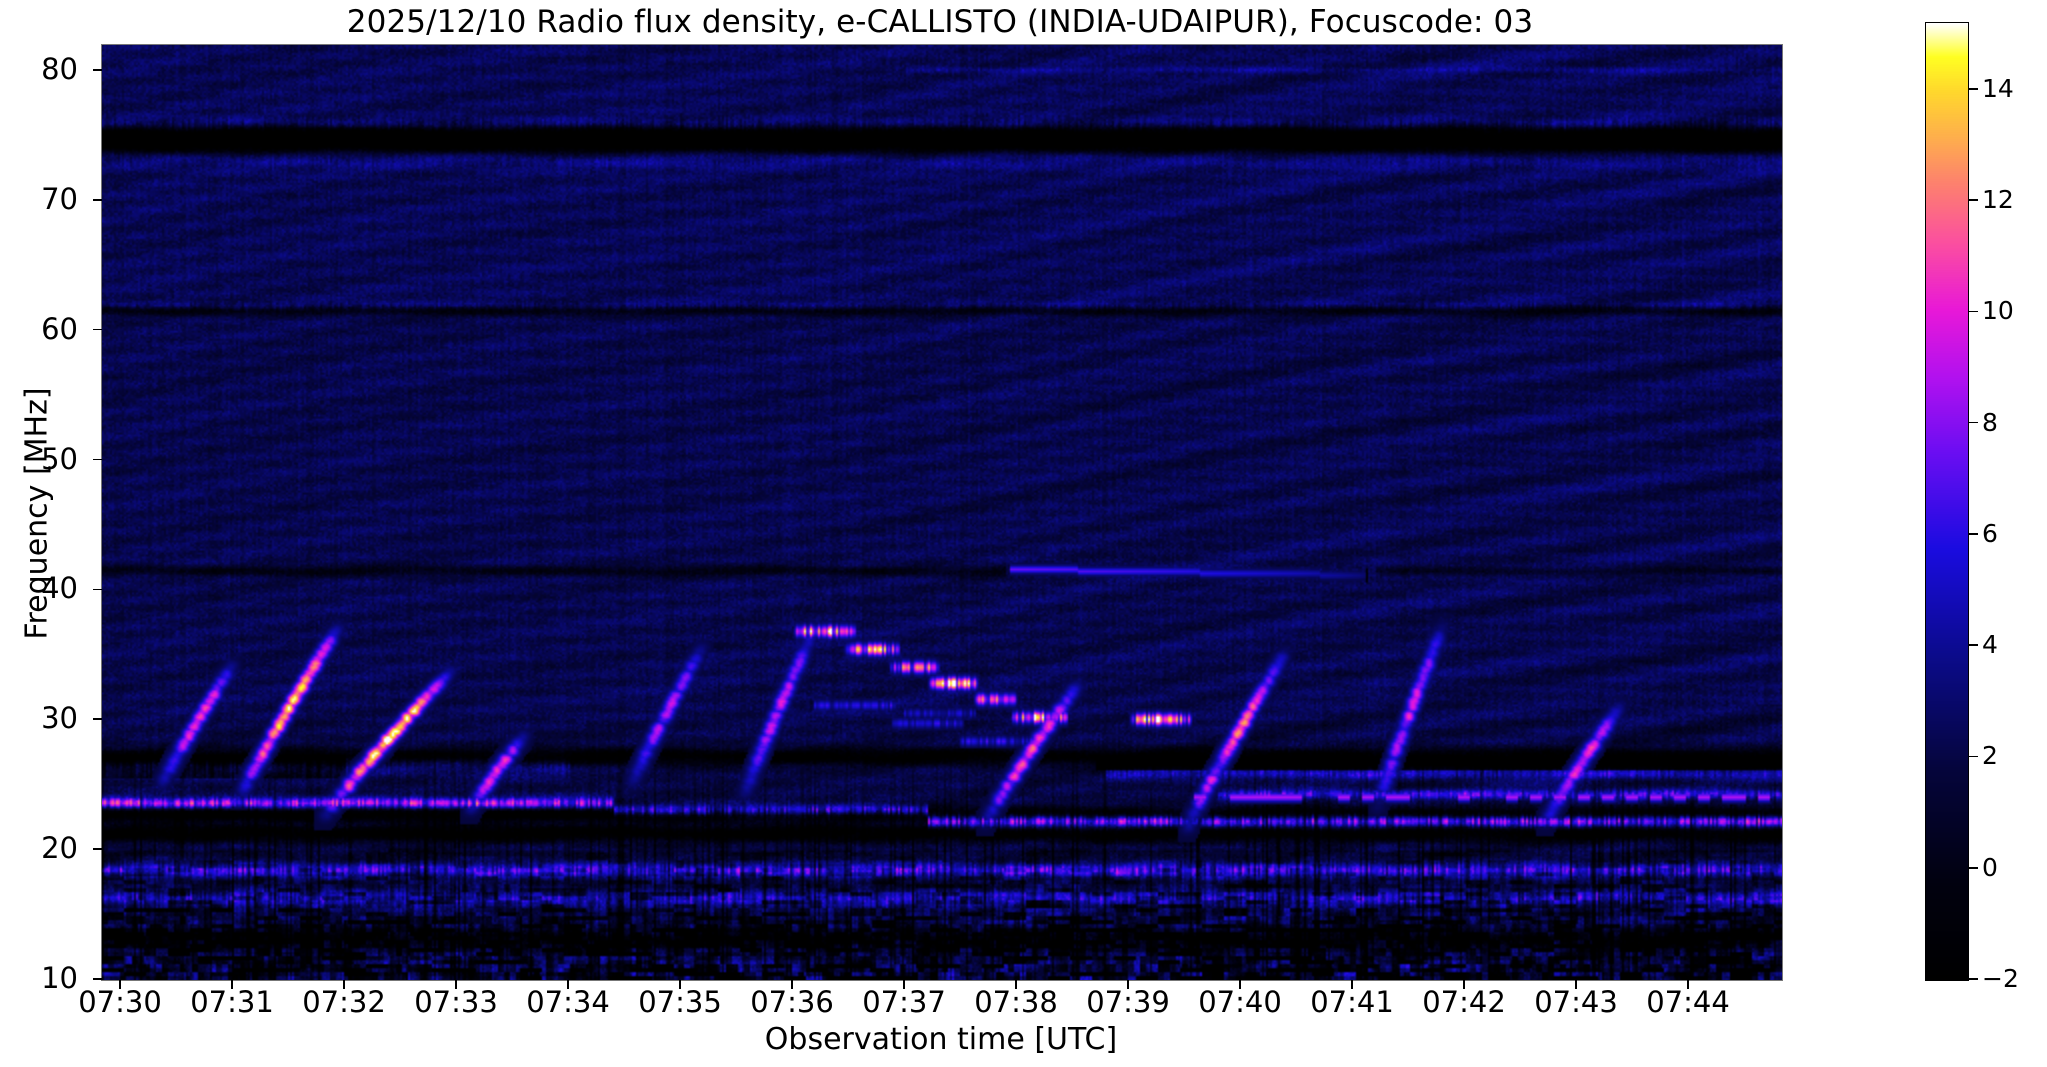 This screenshot has width=2047, height=1067. Describe the element at coordinates (1990, 533) in the screenshot. I see `colorbar-tick-label: 6` at that location.